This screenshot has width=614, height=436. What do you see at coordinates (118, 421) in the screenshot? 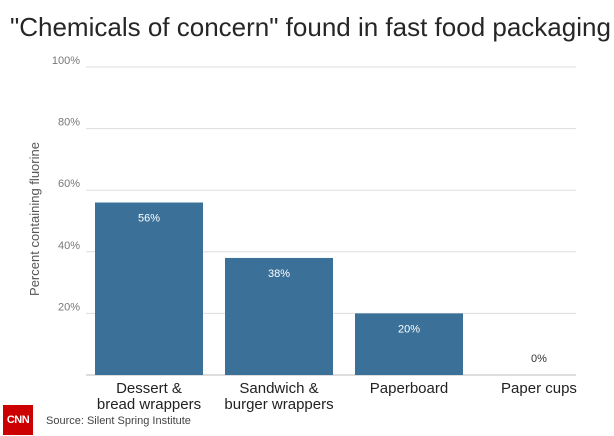
I see `source-note: Source: Silent Spring Institute` at bounding box center [118, 421].